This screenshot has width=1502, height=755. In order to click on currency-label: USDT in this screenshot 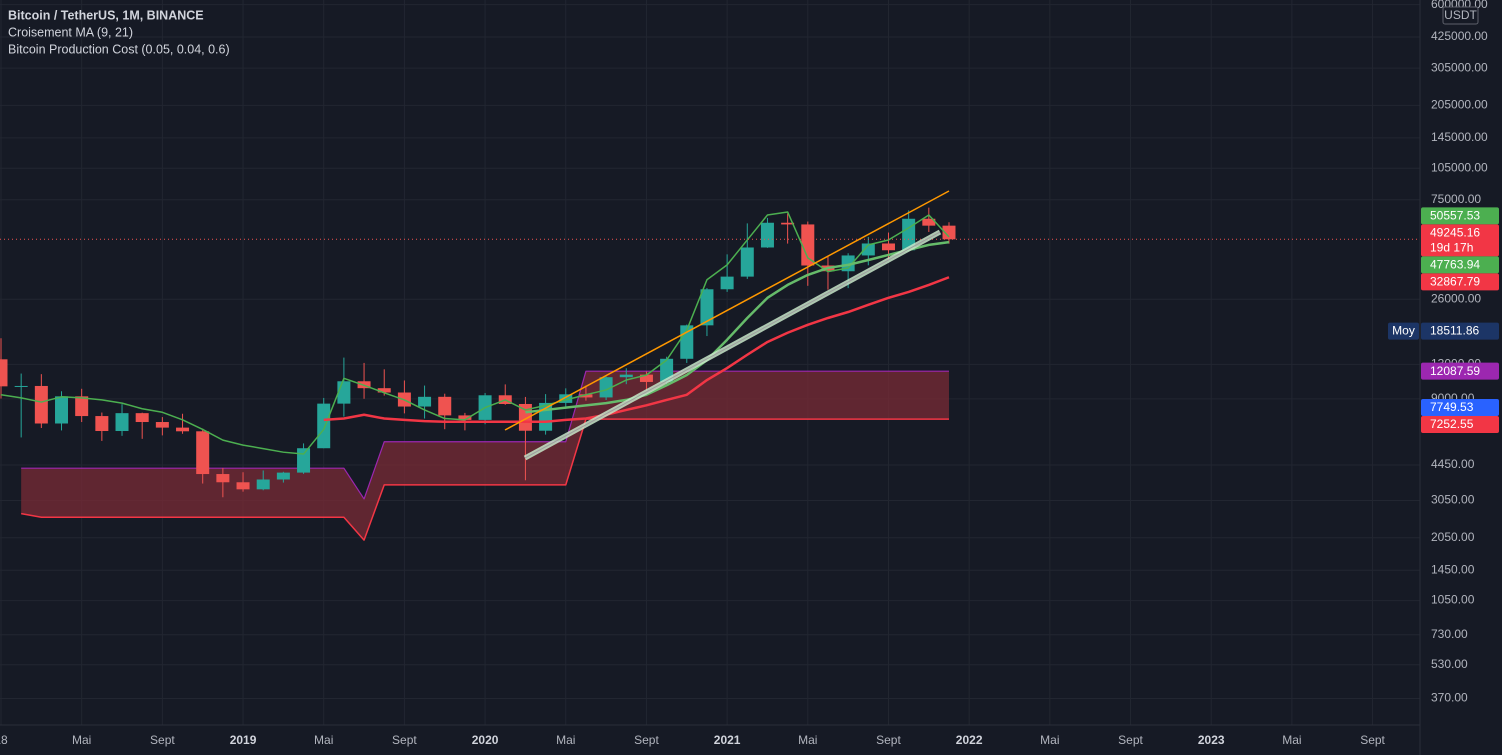, I will do `click(1460, 15)`.